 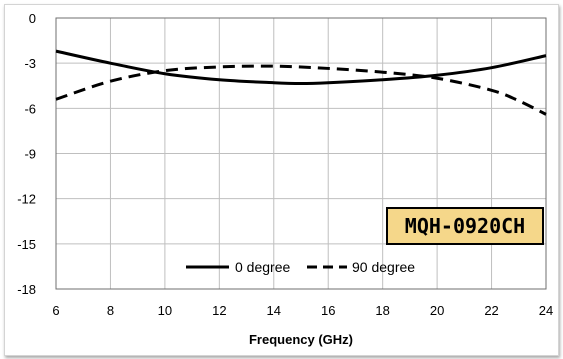 I want to click on y-tick-label: 0, so click(x=32, y=18).